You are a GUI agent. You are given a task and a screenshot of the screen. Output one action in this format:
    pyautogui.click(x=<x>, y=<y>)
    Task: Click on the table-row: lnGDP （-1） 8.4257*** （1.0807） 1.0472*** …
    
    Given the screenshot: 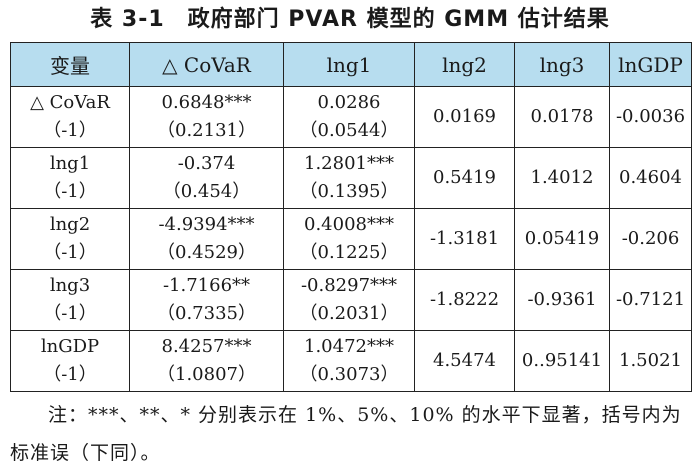 What is the action you would take?
    pyautogui.click(x=351, y=361)
    